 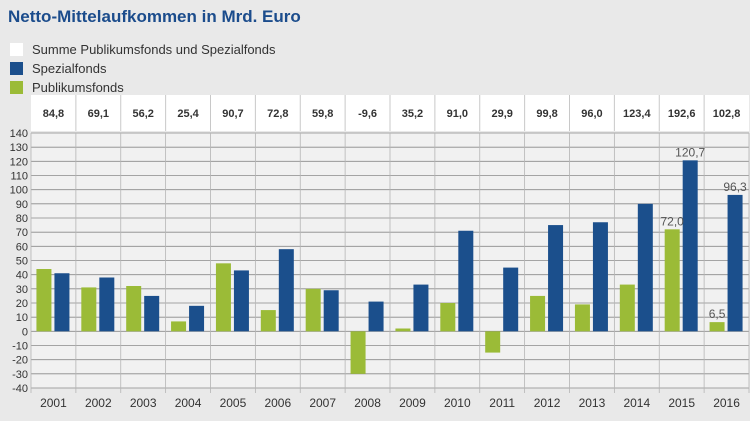 I want to click on y-tick-label: 140, so click(x=19, y=134).